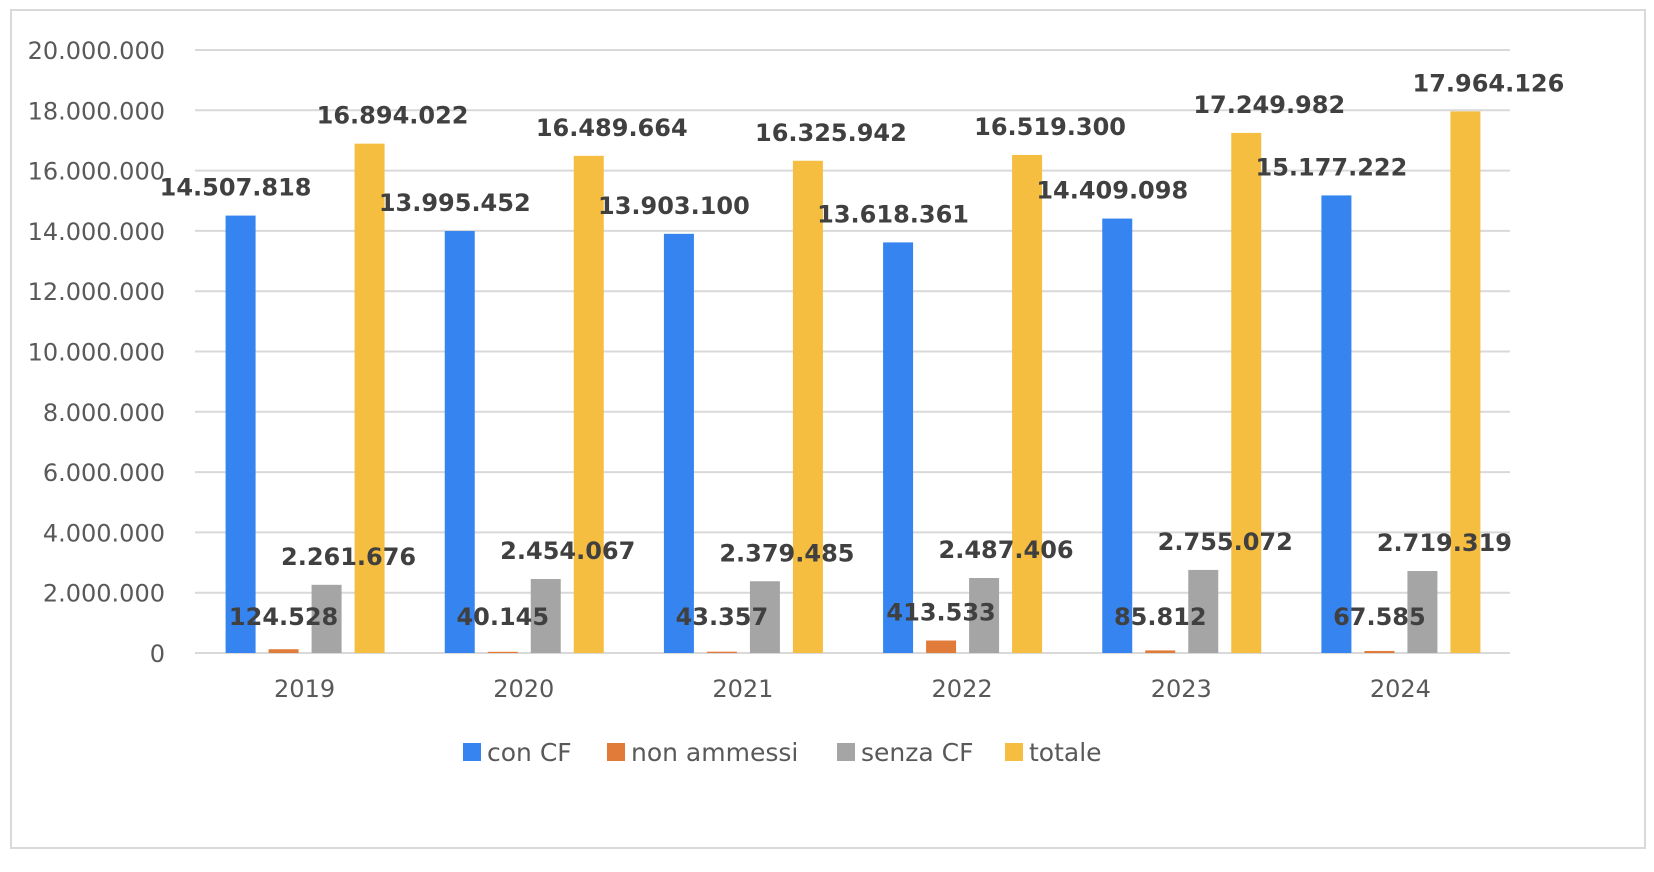 The height and width of the screenshot is (872, 1654). Describe the element at coordinates (962, 689) in the screenshot. I see `x-tick-label: 2022` at that location.